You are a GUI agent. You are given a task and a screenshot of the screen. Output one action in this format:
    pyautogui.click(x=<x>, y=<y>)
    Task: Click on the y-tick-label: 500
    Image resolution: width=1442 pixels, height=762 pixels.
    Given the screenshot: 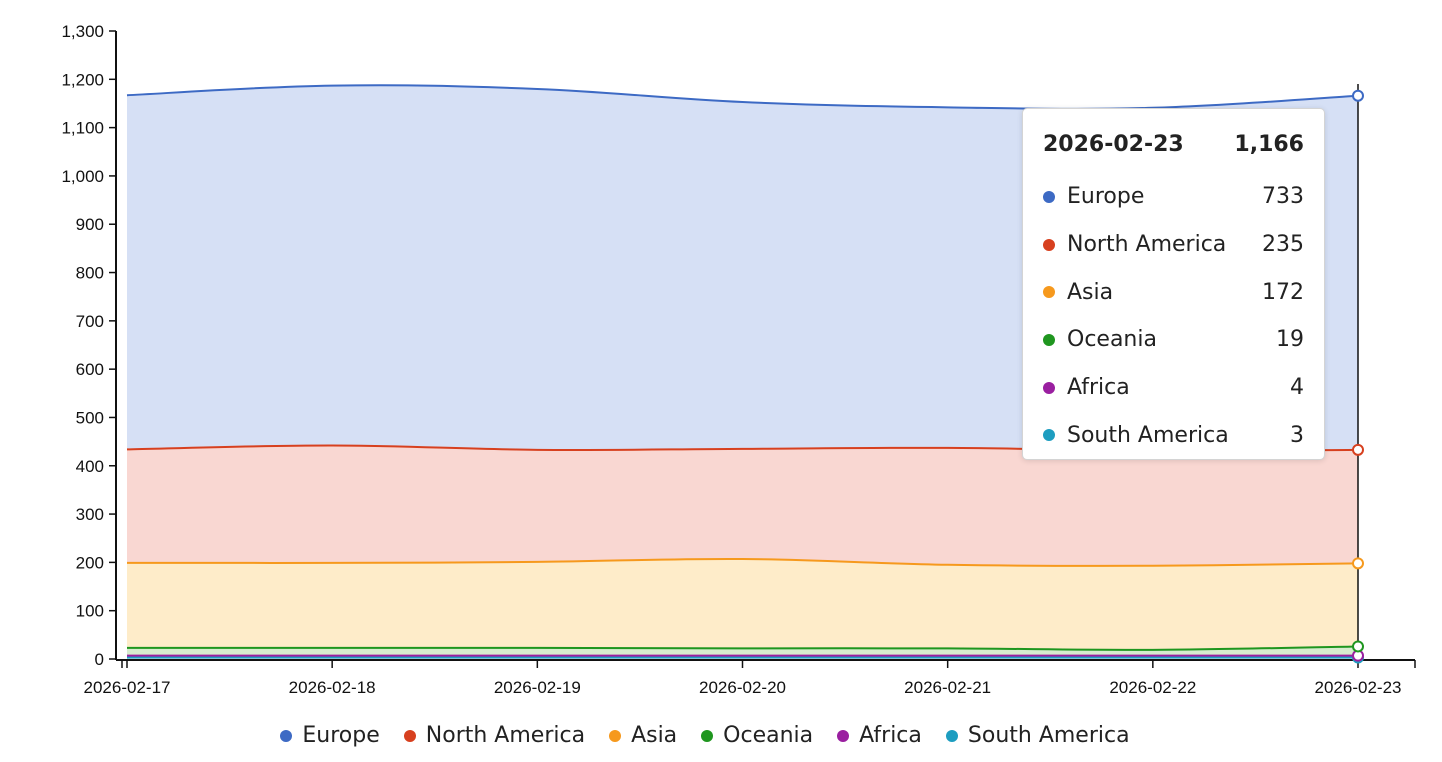 What is the action you would take?
    pyautogui.click(x=90, y=417)
    